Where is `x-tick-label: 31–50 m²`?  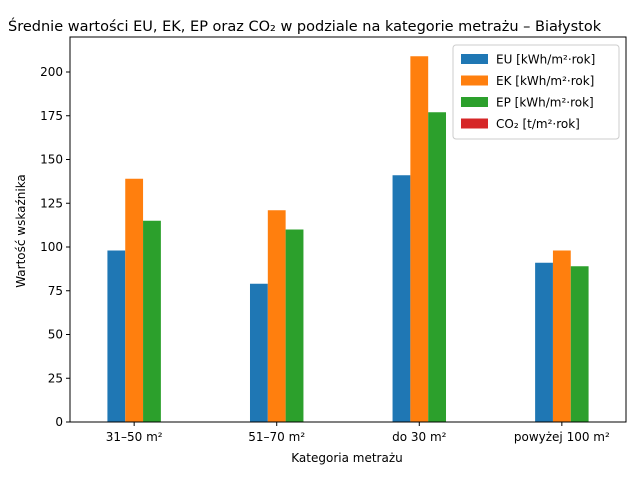
x-tick-label: 31–50 m² is located at coordinates (134, 437).